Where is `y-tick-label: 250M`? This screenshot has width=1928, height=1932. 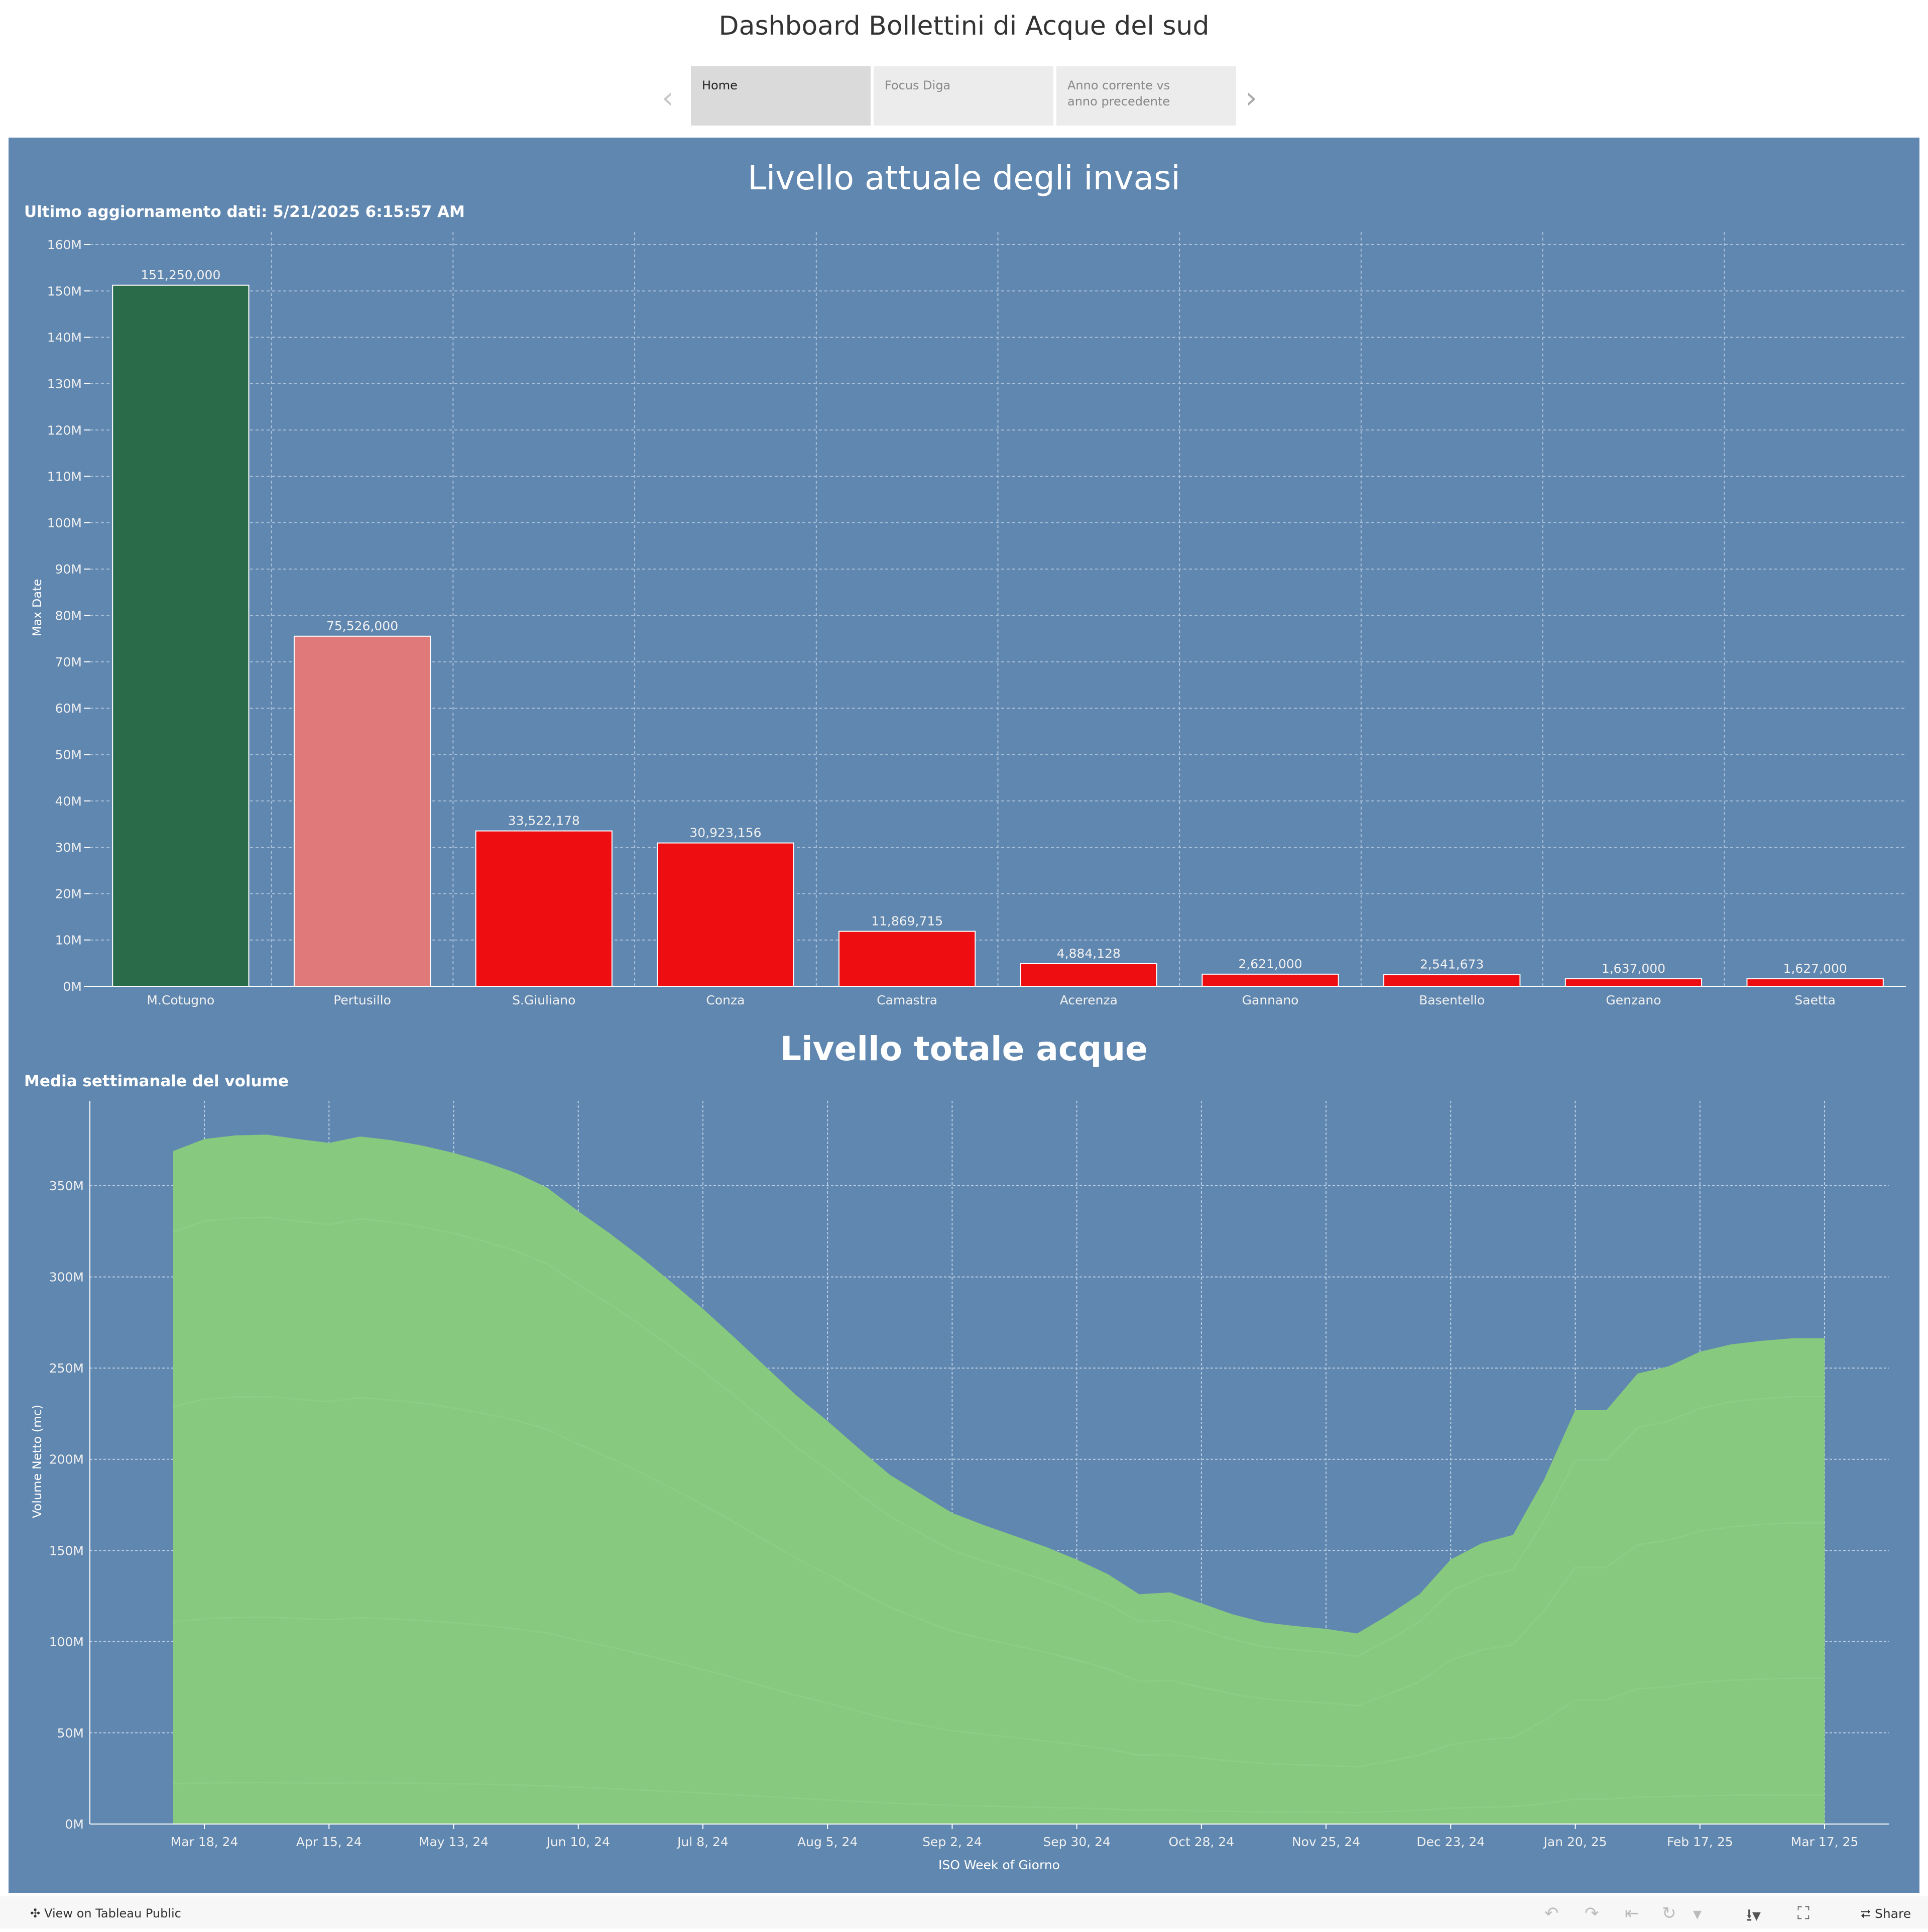 y-tick-label: 250M is located at coordinates (66, 1368).